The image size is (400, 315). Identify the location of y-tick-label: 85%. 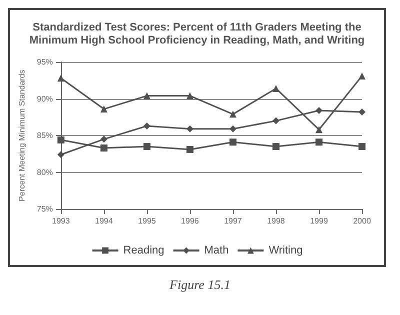
(44, 135).